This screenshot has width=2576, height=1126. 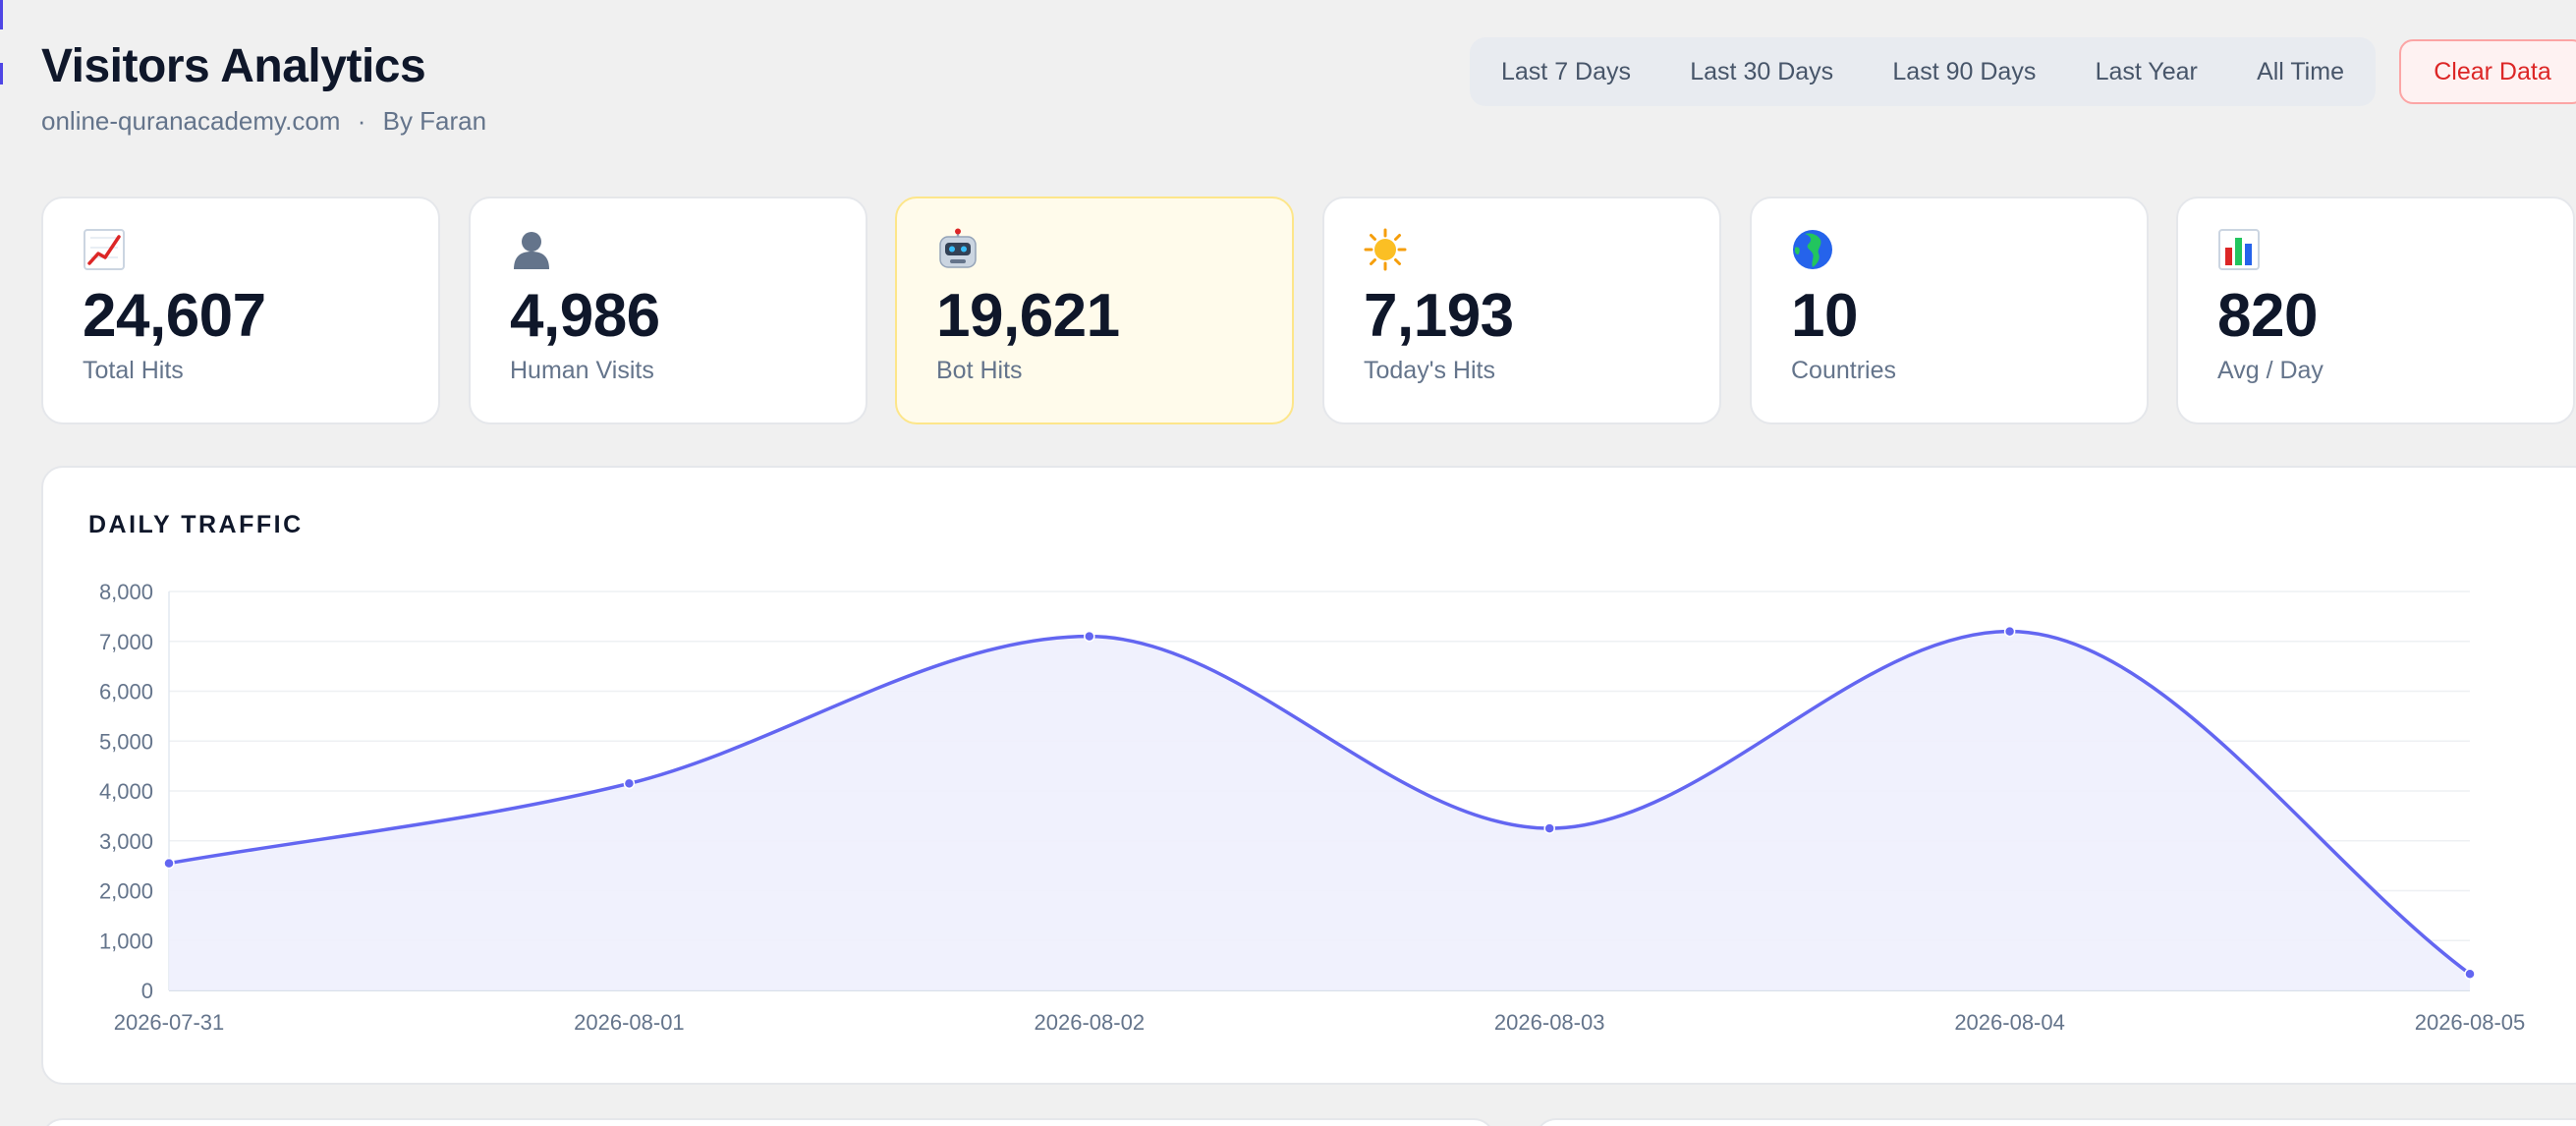 What do you see at coordinates (126, 592) in the screenshot?
I see `y-tick-label: 8,000` at bounding box center [126, 592].